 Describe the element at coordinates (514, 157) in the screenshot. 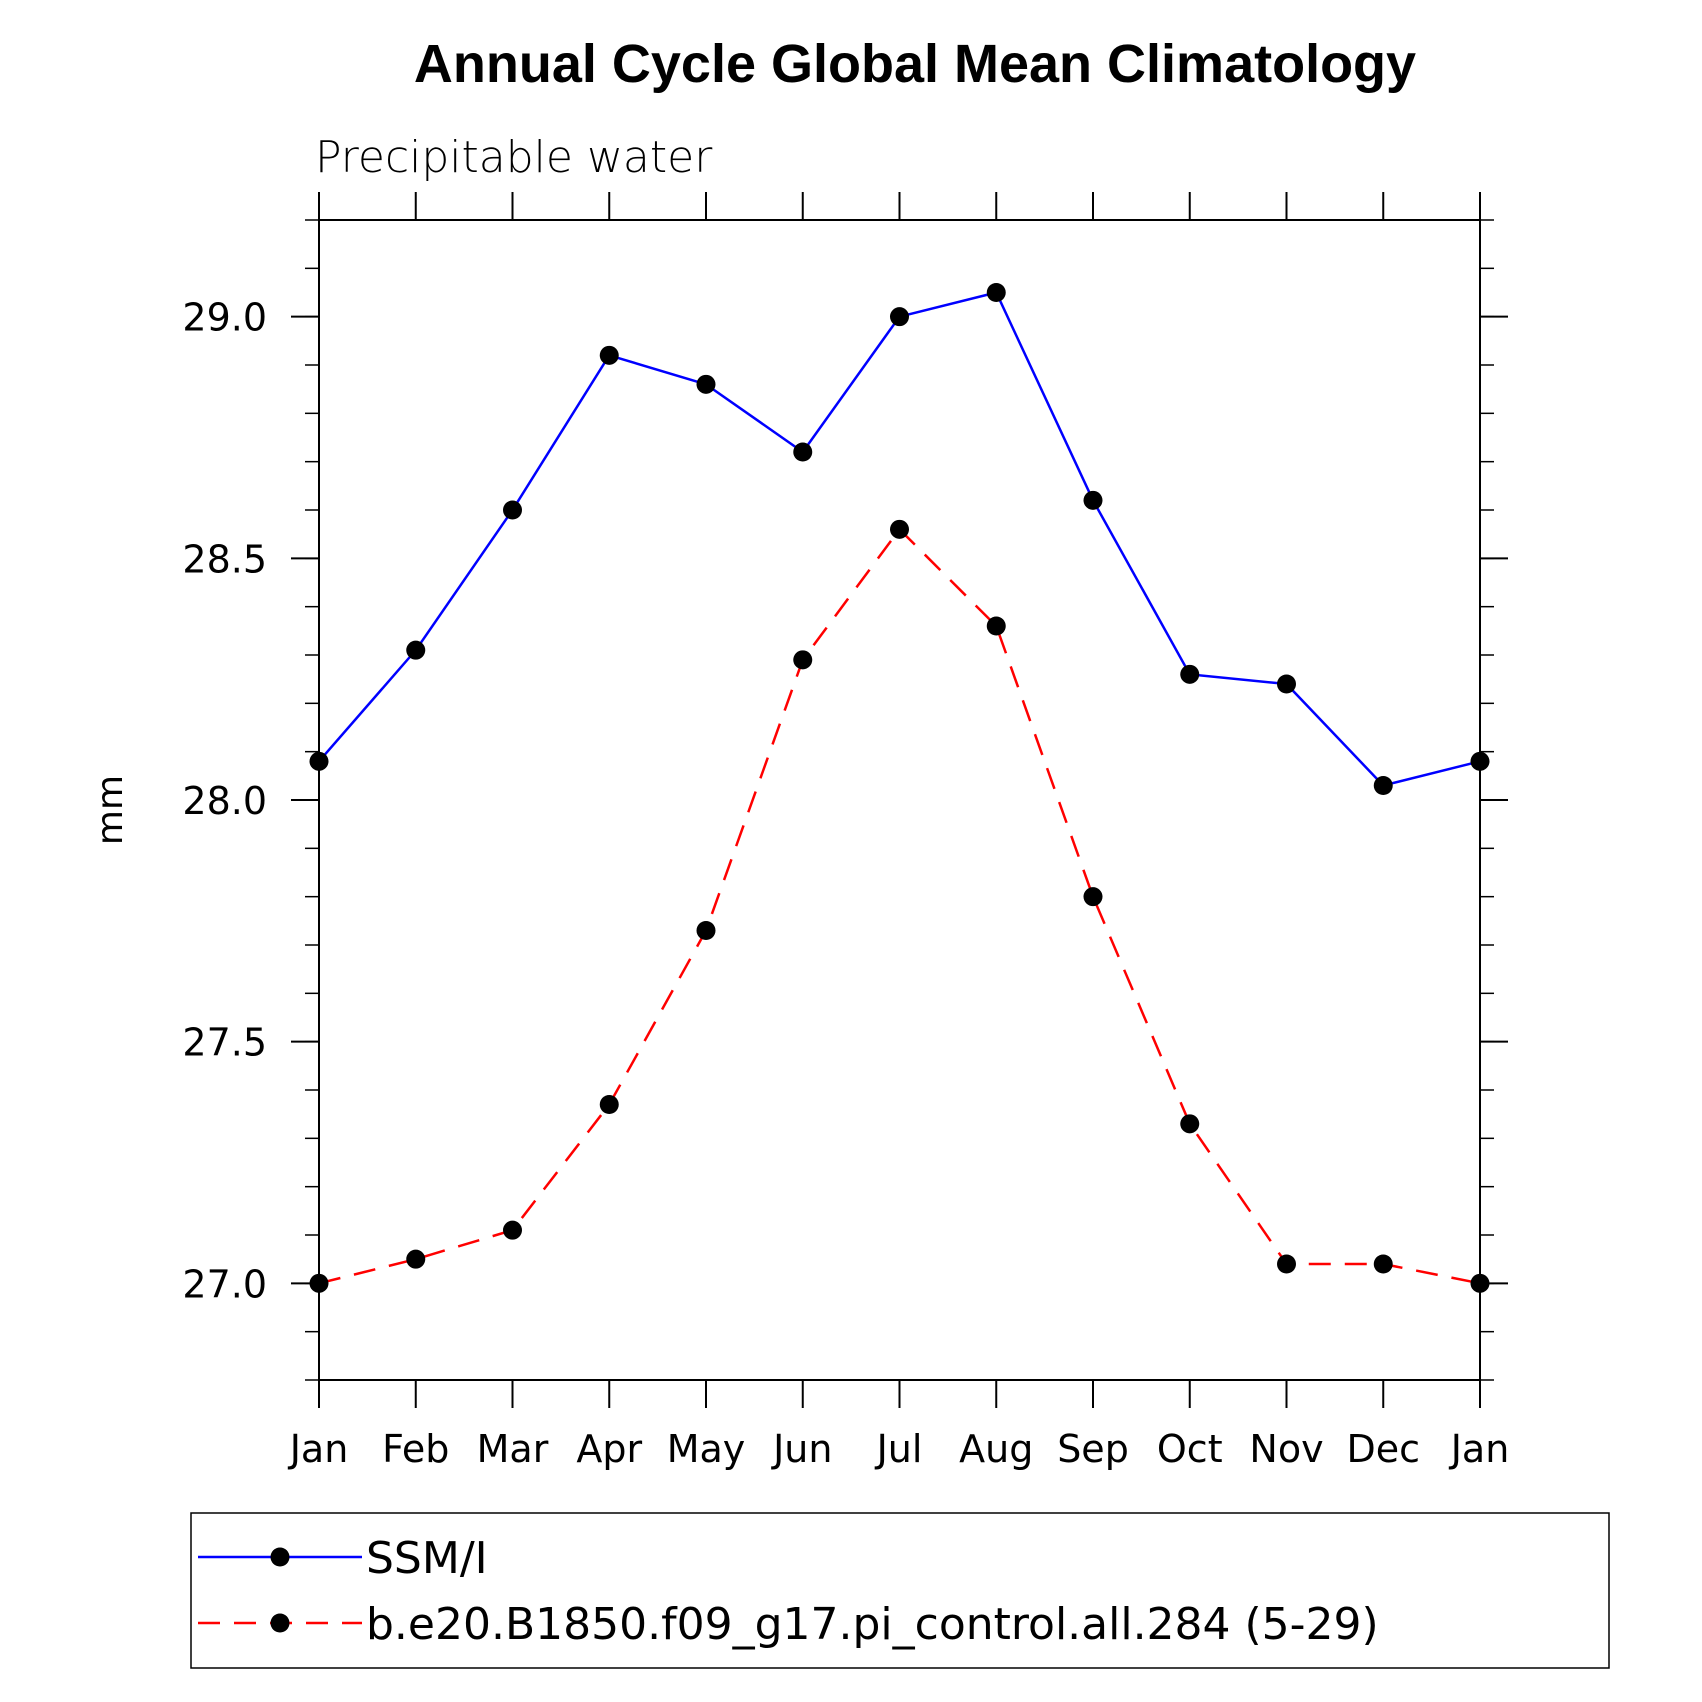

I see `chart-subtitle: Precipitable water` at that location.